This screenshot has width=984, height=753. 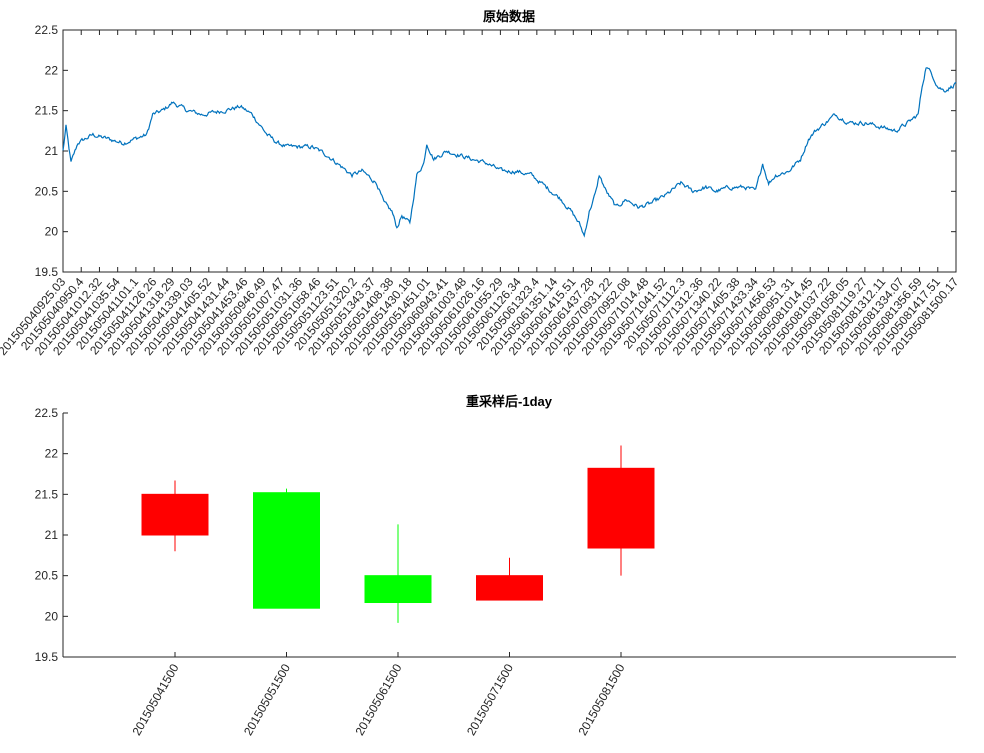 I want to click on resampled-candles, so click(x=398, y=534).